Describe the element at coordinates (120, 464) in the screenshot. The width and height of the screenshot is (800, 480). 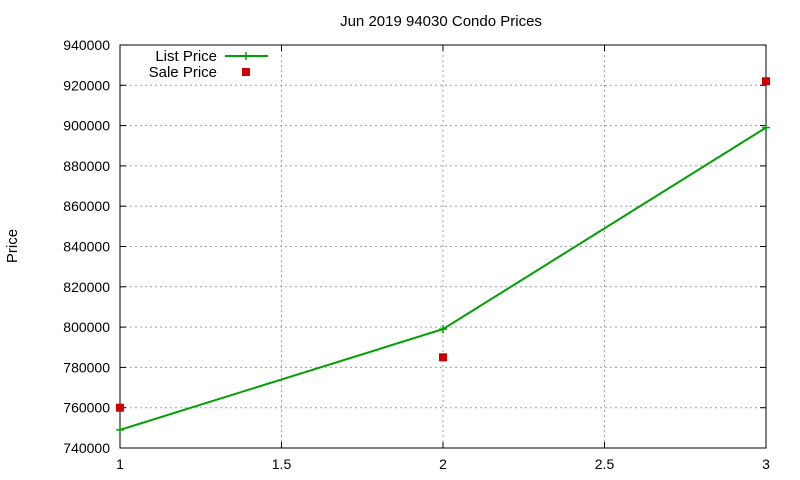
I see `x-tick-label: 1` at that location.